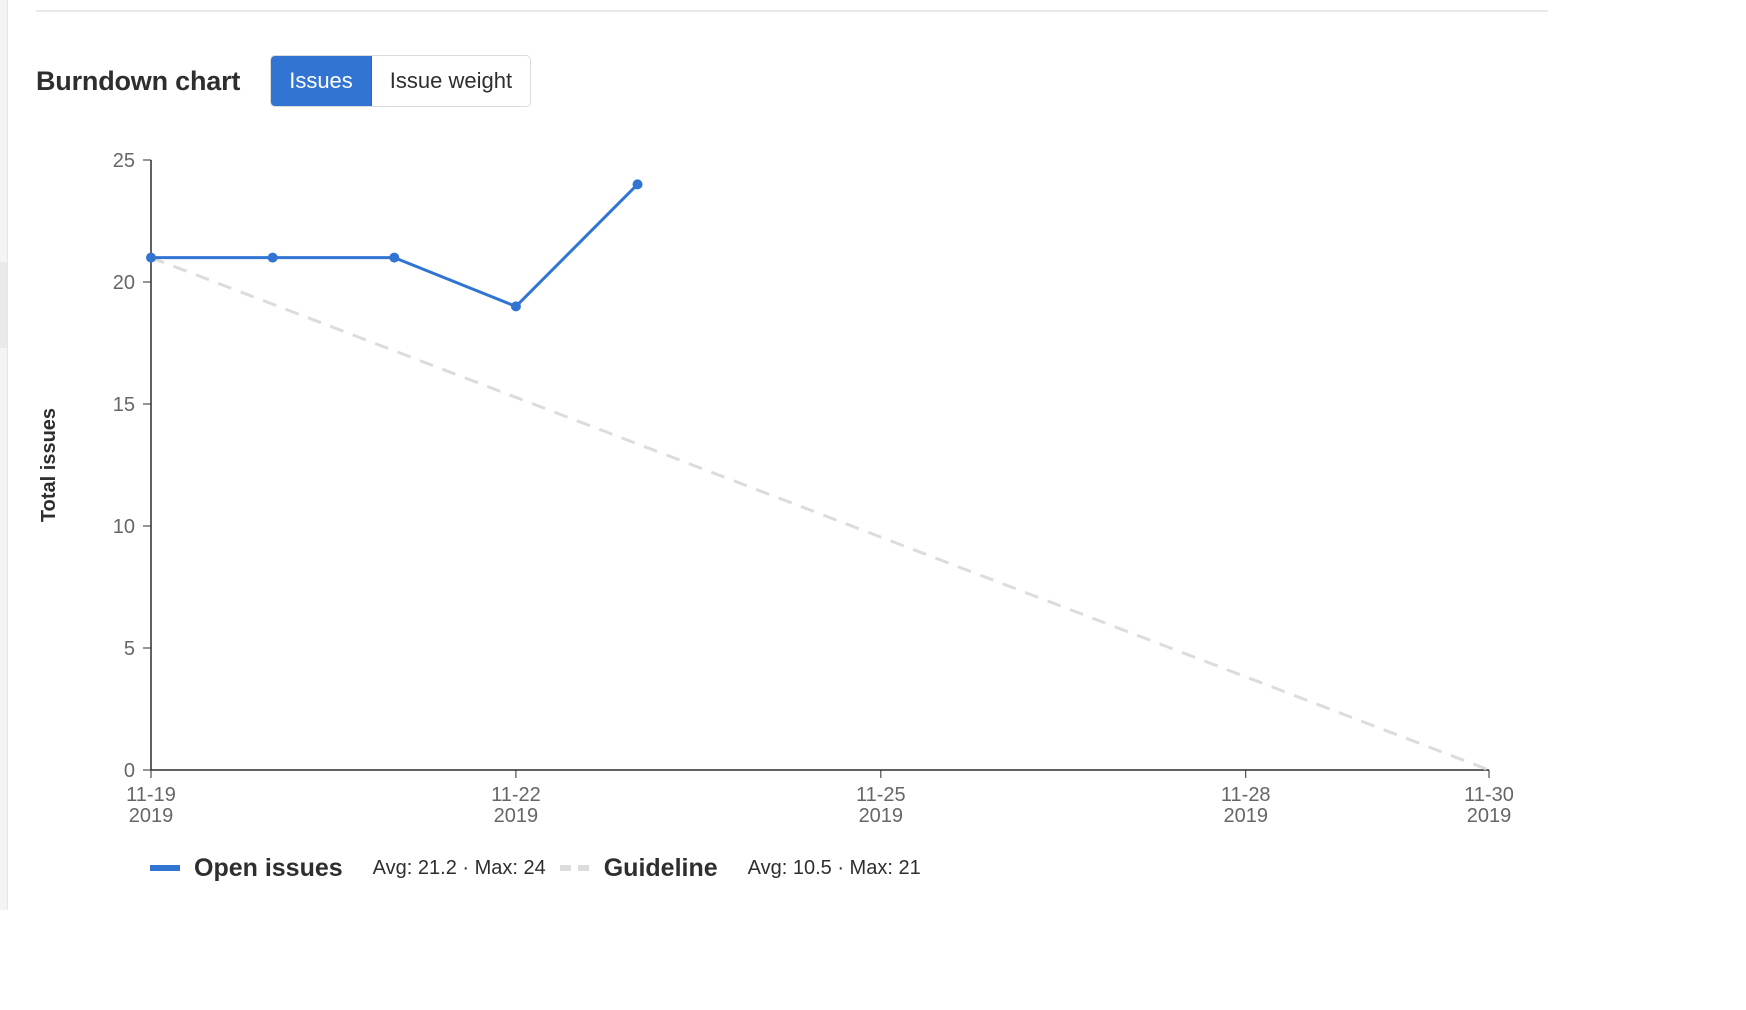  I want to click on y-tick-label: 25, so click(124, 161).